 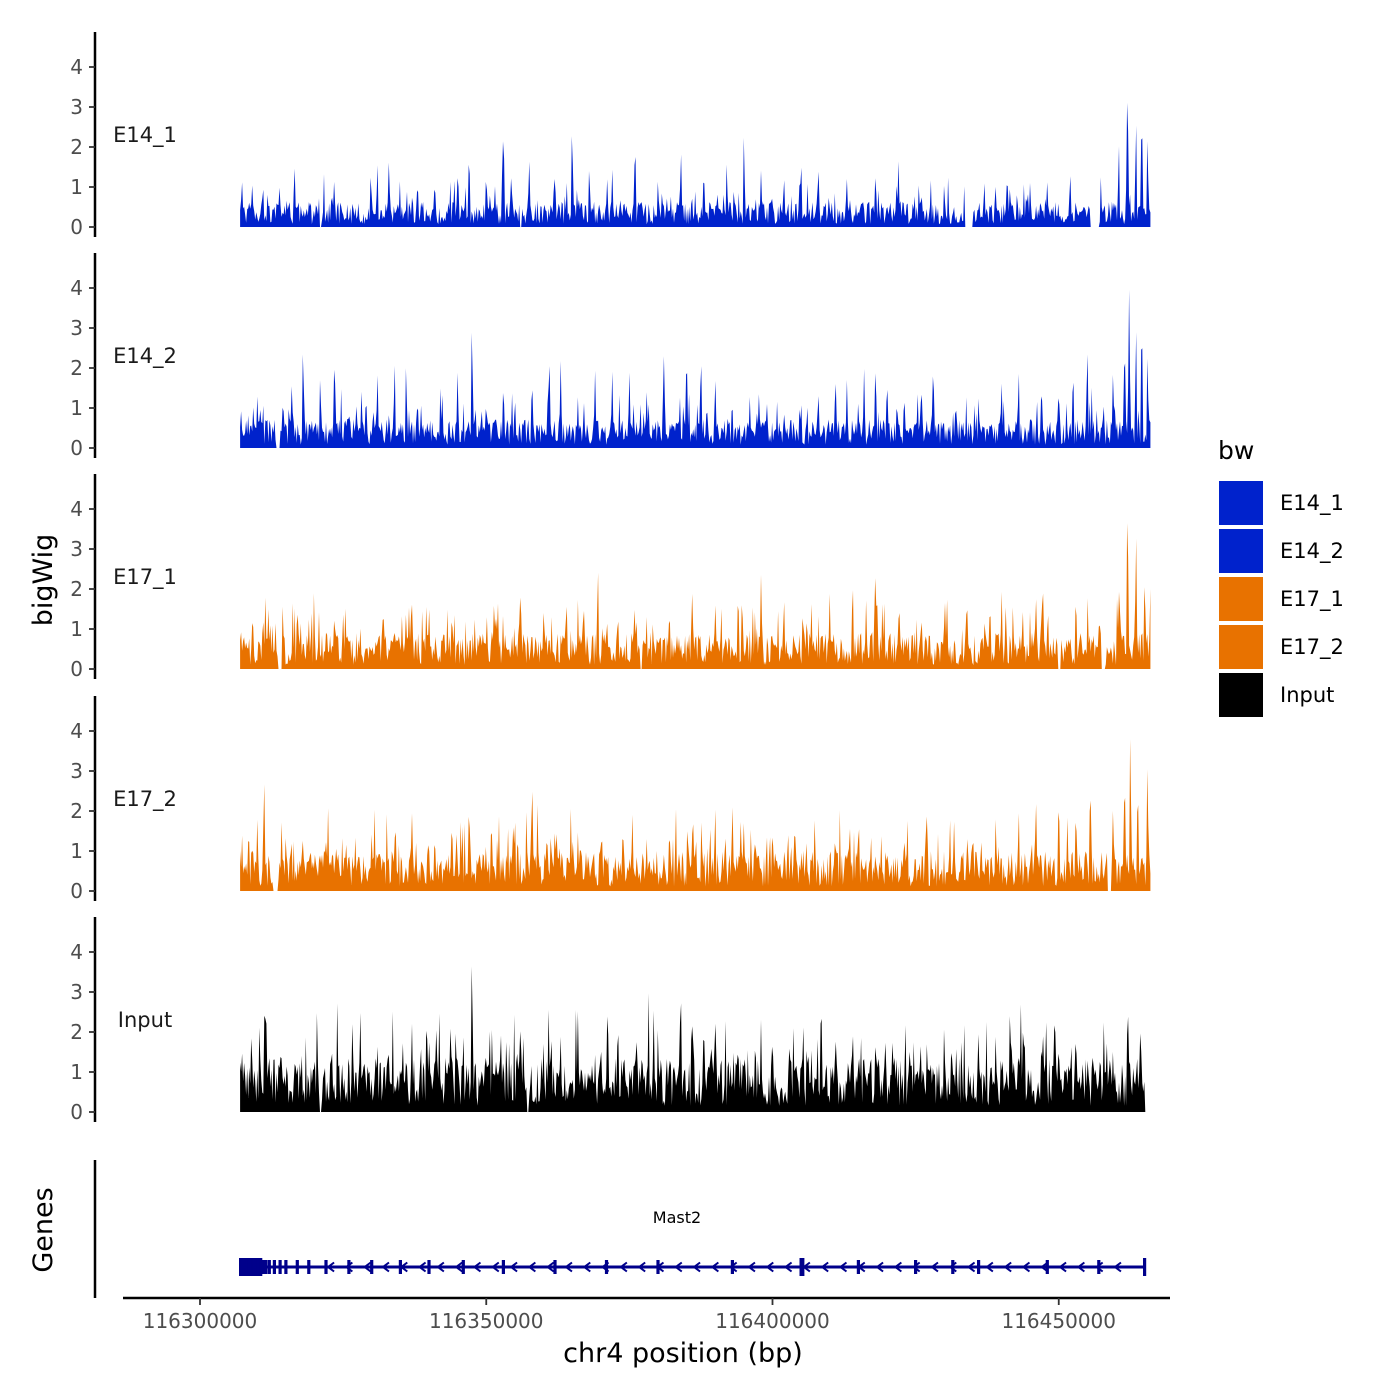 What do you see at coordinates (1307, 695) in the screenshot?
I see `legend-label: Input` at bounding box center [1307, 695].